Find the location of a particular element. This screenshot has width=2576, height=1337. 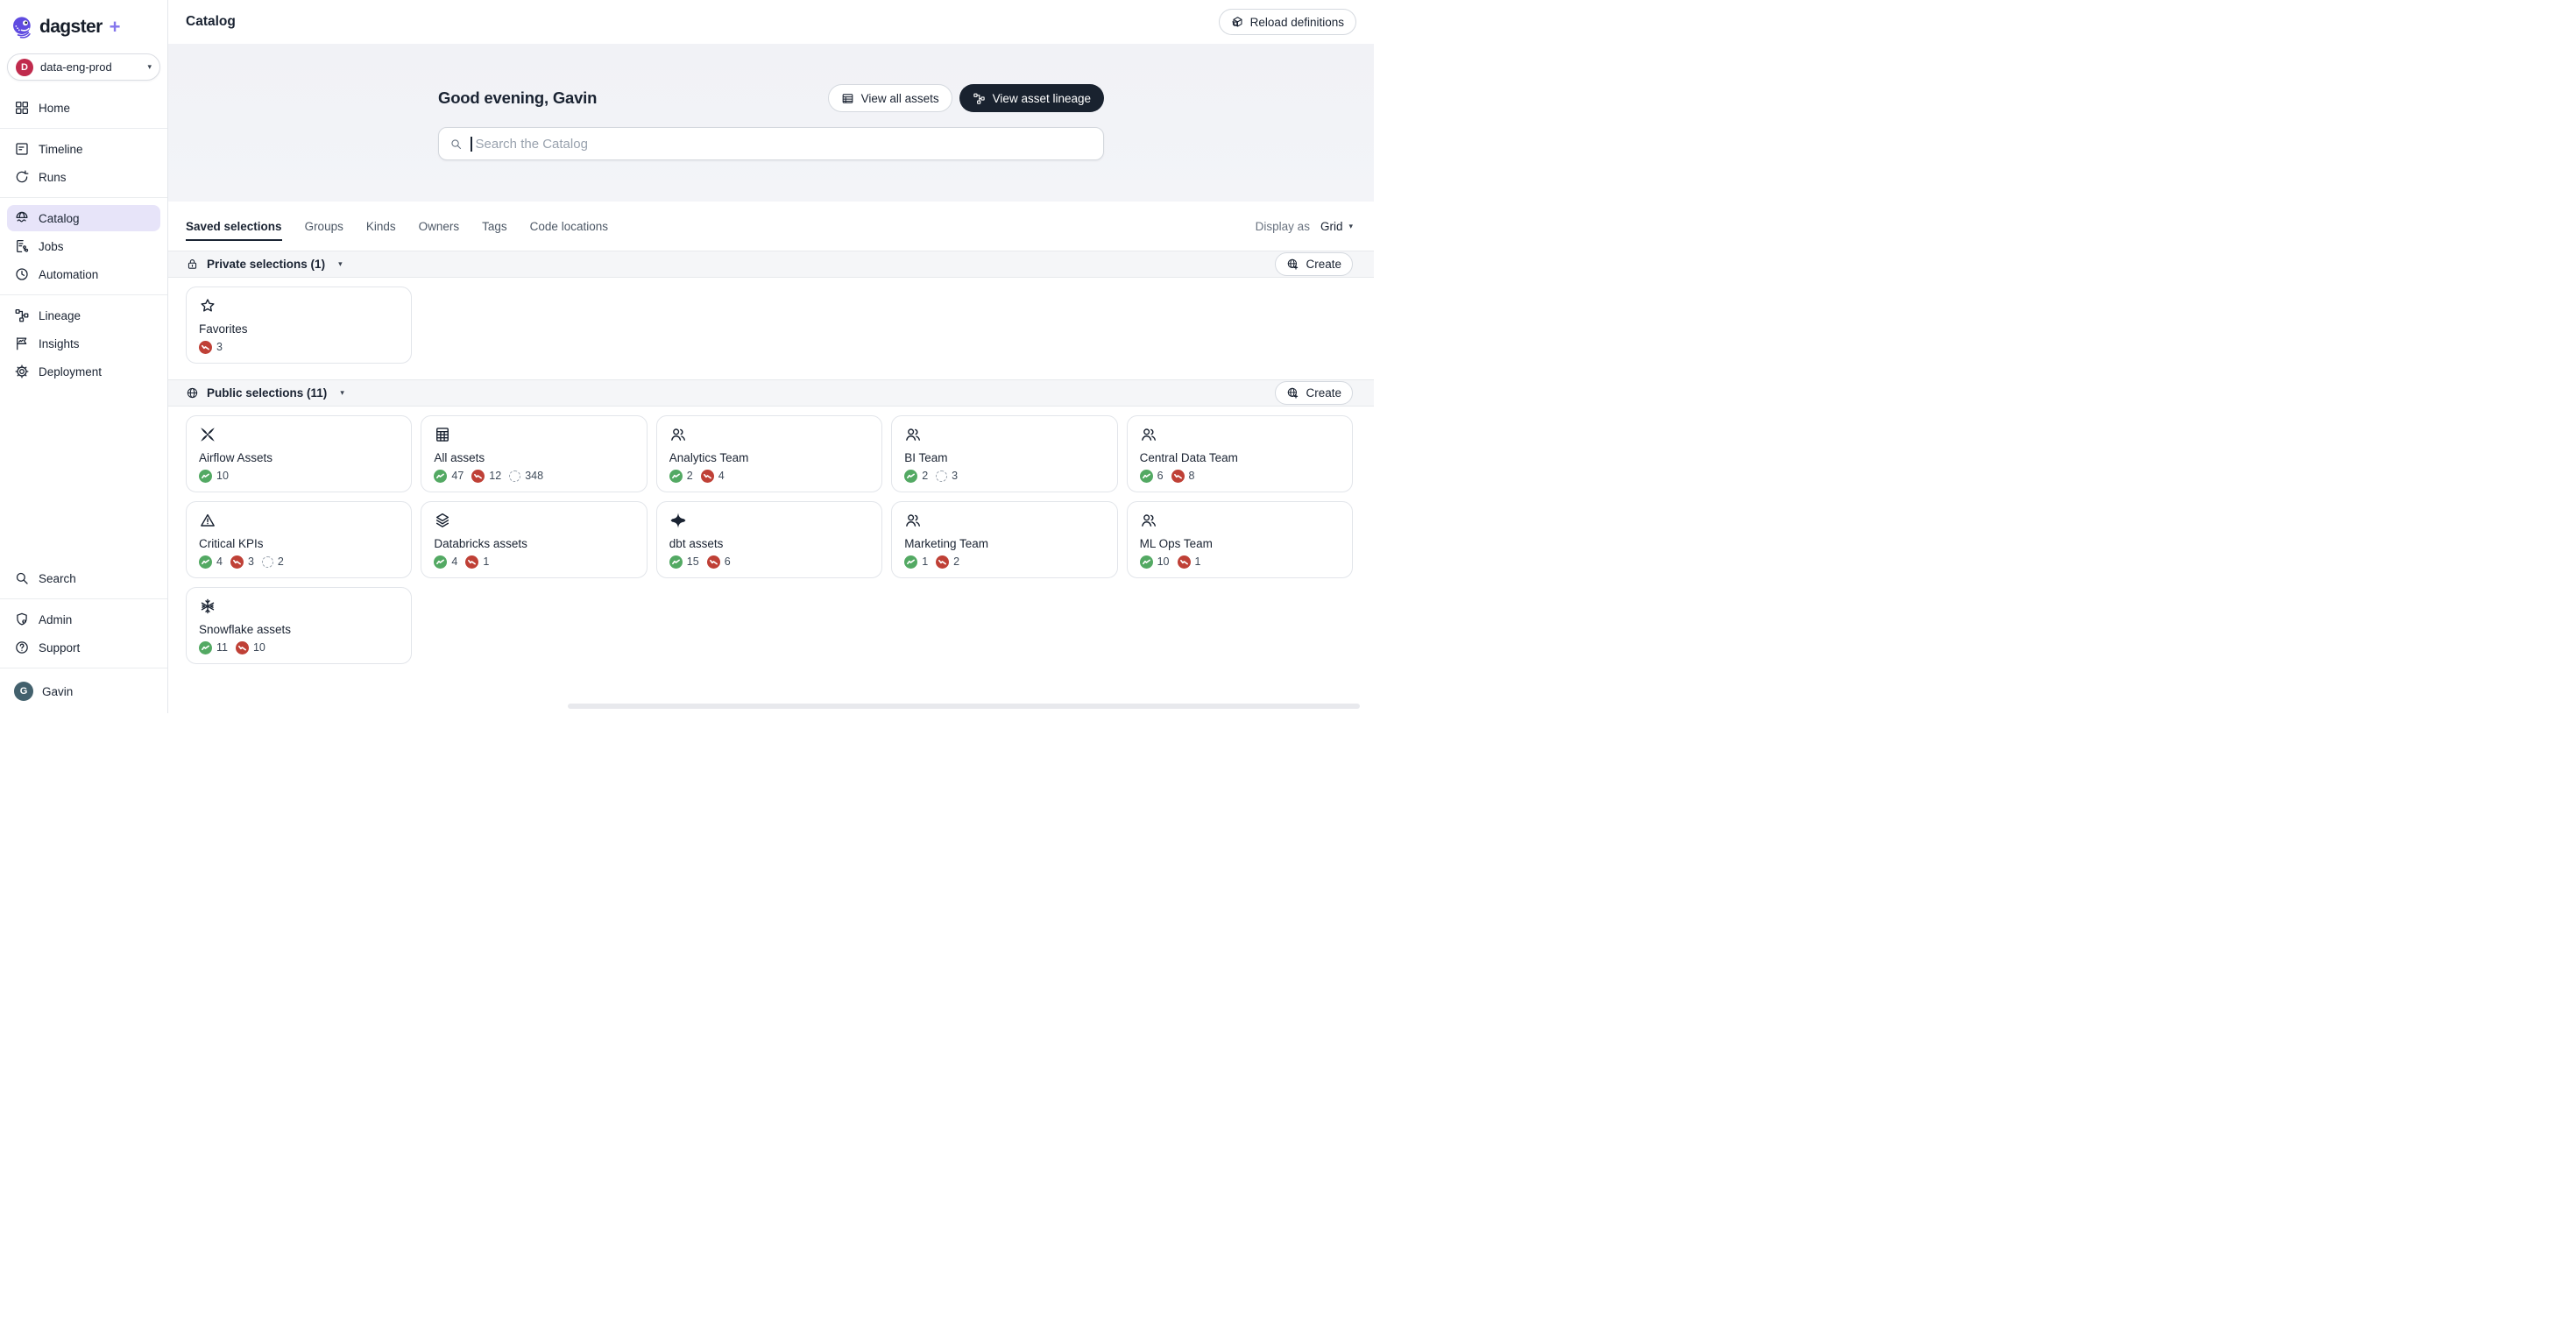

star-icon is located at coordinates (299, 306).